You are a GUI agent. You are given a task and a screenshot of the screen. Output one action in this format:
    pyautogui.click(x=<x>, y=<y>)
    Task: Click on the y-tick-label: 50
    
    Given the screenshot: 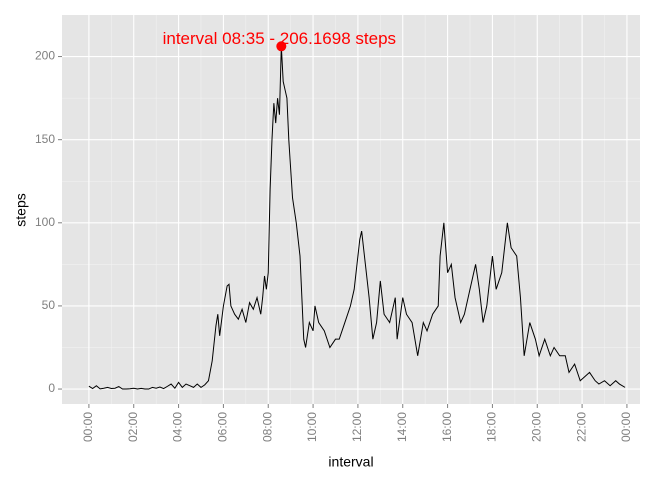 What is the action you would take?
    pyautogui.click(x=49, y=305)
    